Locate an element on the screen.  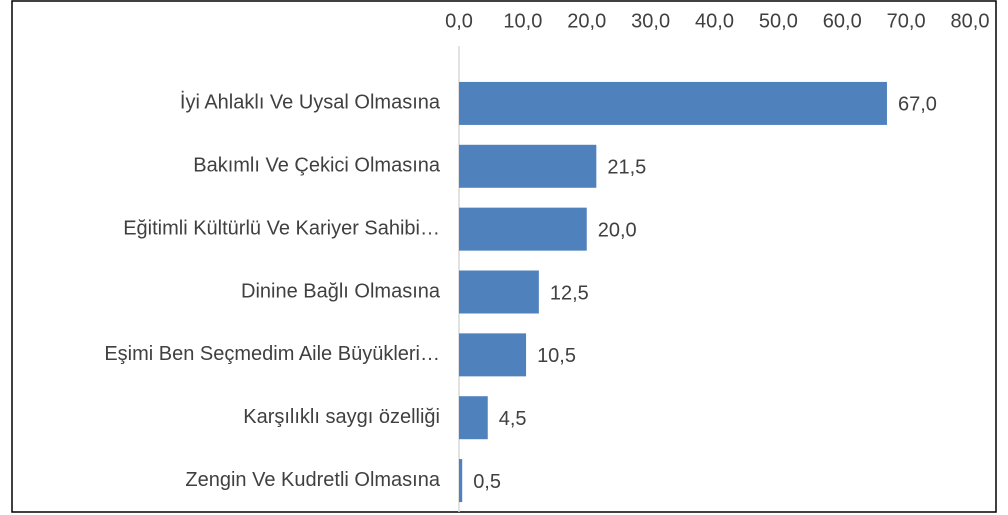
y-tick-label: Dinine Bağlı Olmasına is located at coordinates (341, 291).